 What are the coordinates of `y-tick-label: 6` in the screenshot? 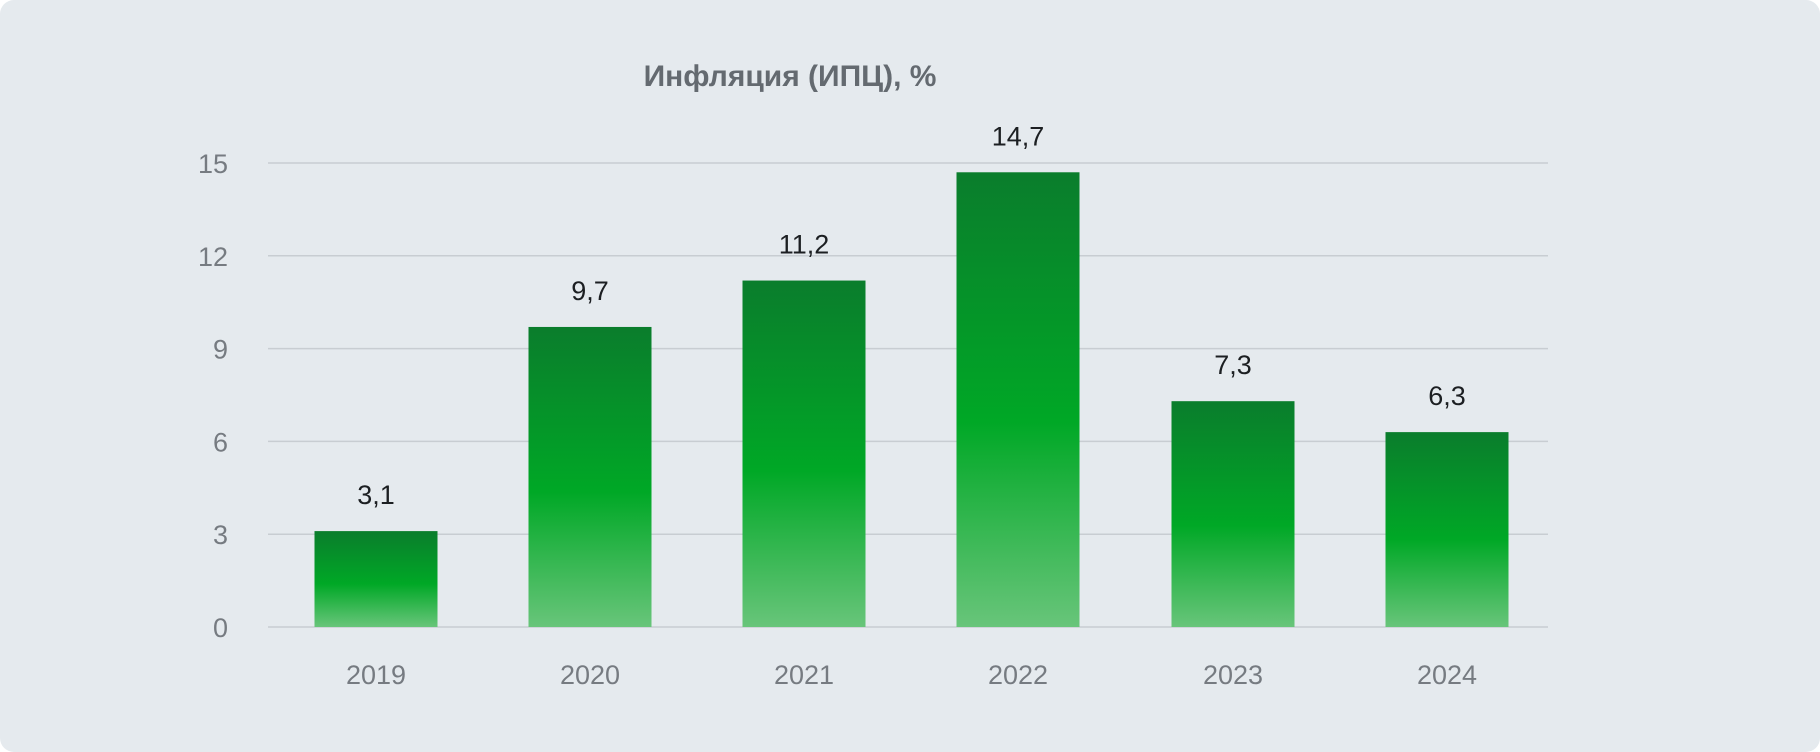 It's located at (220, 442).